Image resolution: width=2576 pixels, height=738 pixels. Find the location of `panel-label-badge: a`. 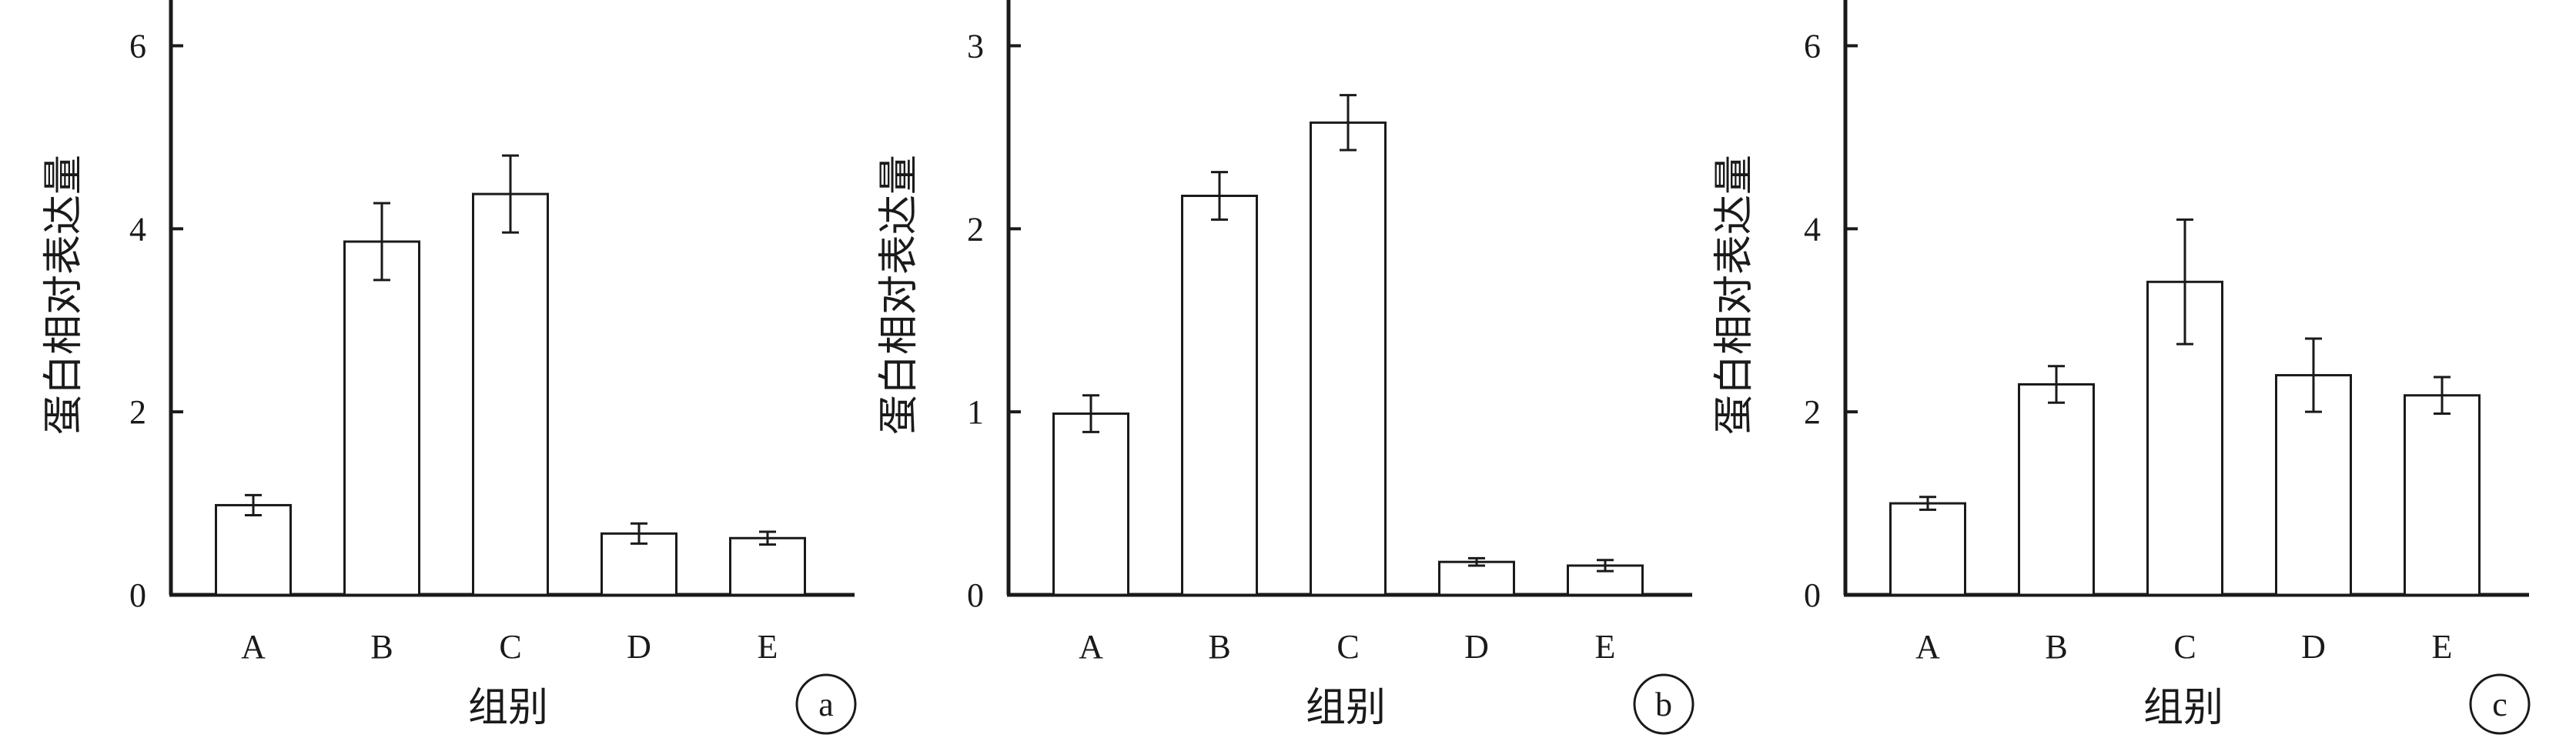

panel-label-badge: a is located at coordinates (826, 704).